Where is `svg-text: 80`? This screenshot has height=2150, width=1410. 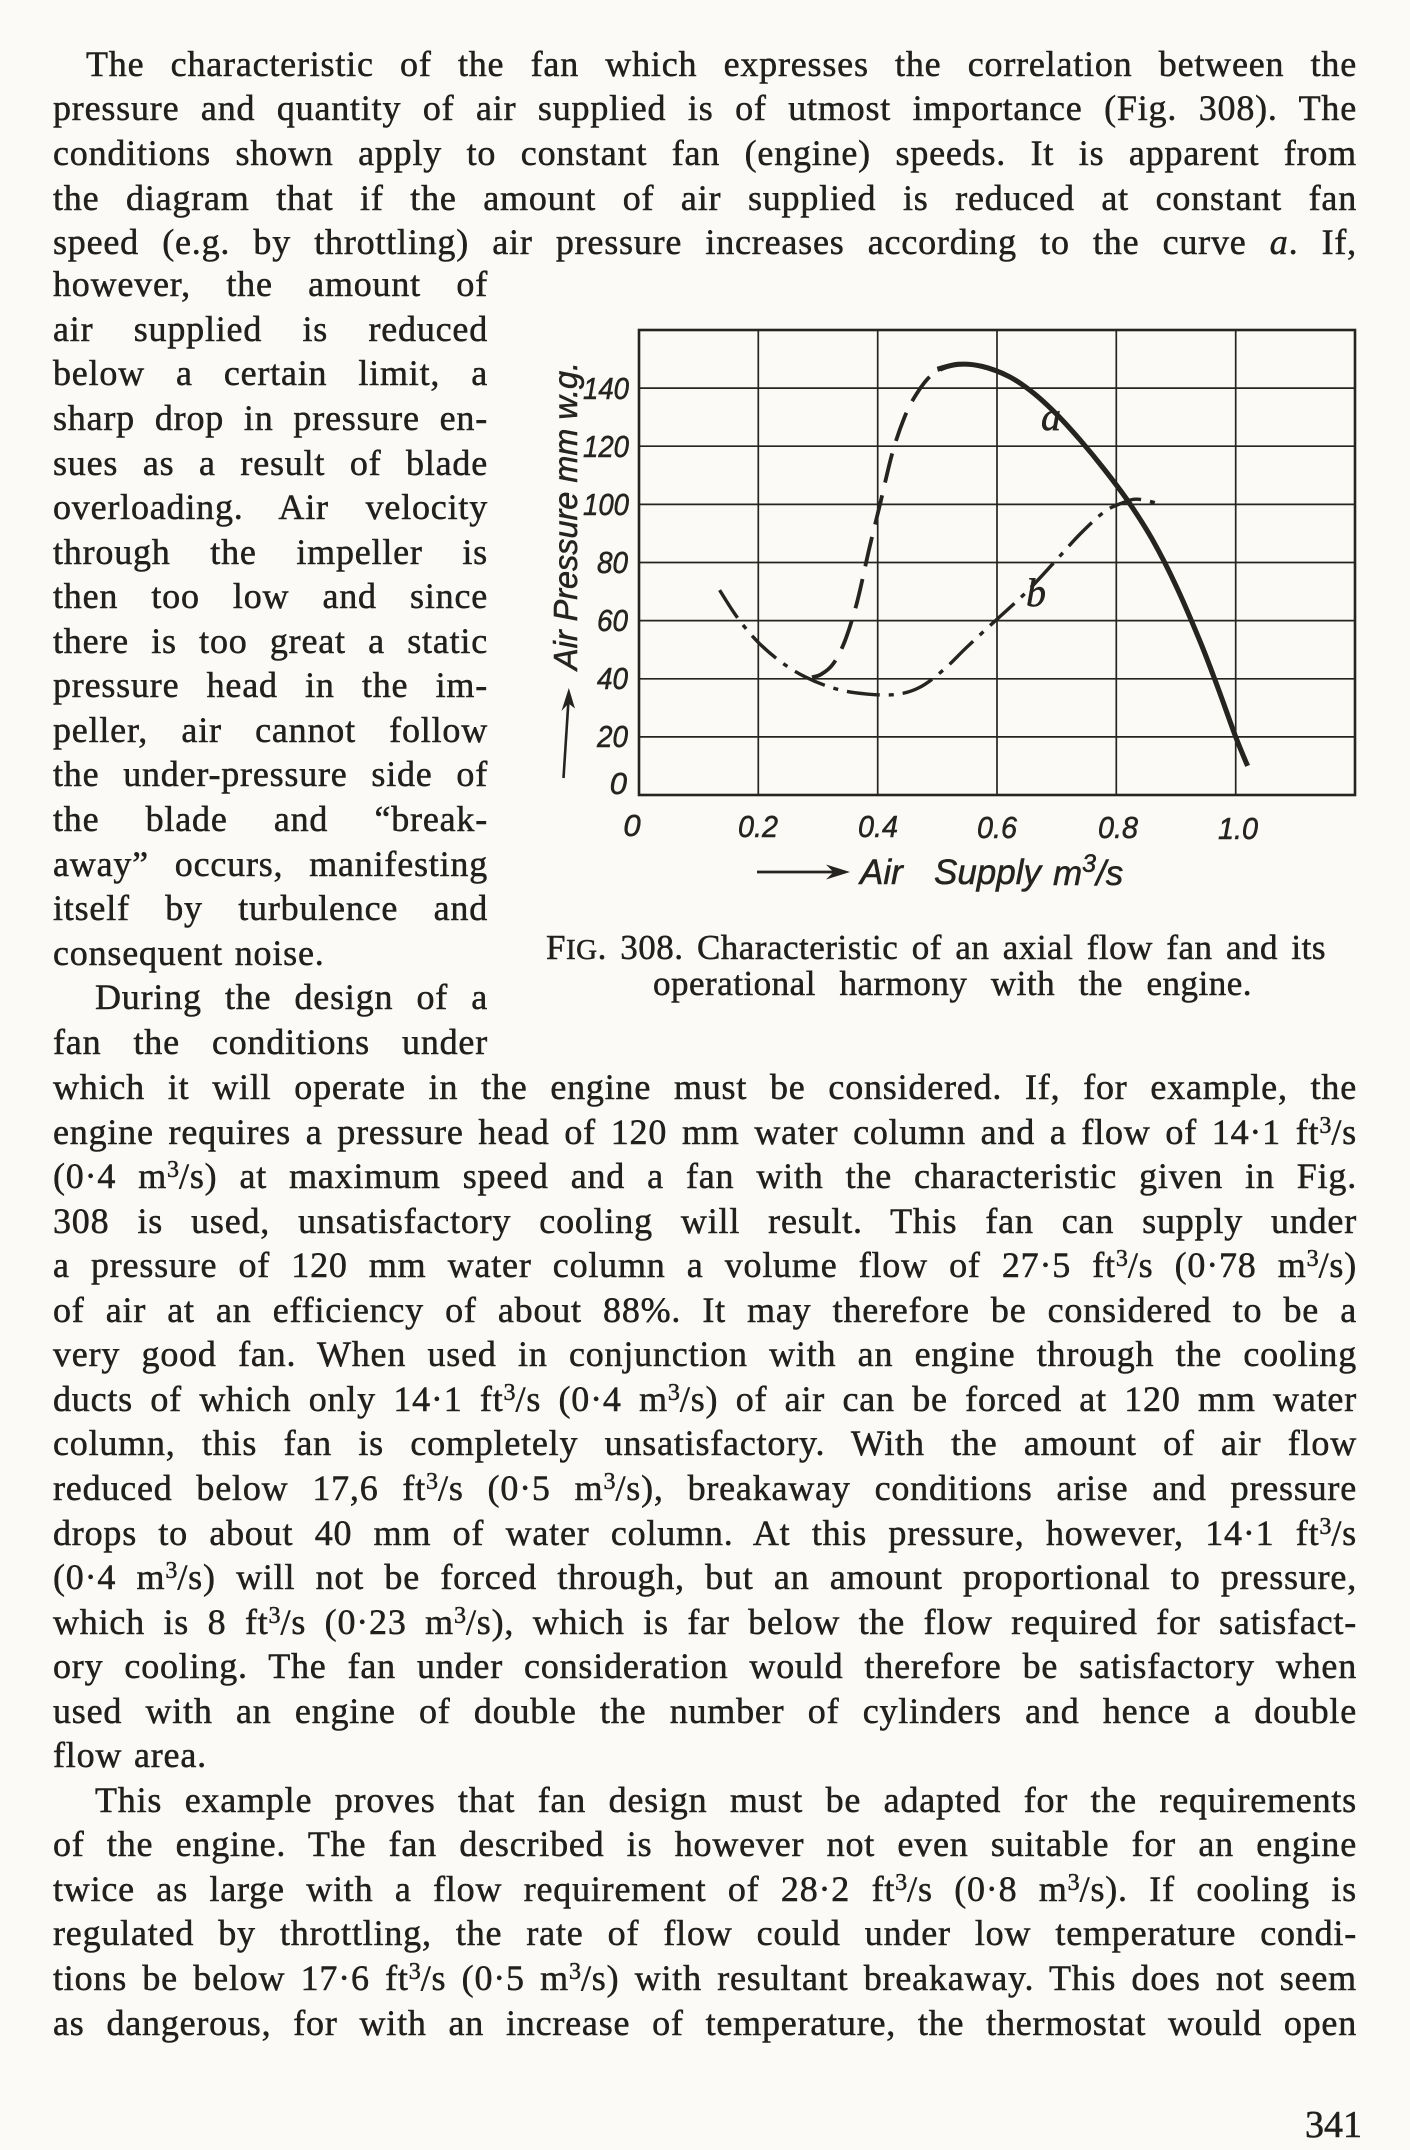 svg-text: 80 is located at coordinates (612, 562).